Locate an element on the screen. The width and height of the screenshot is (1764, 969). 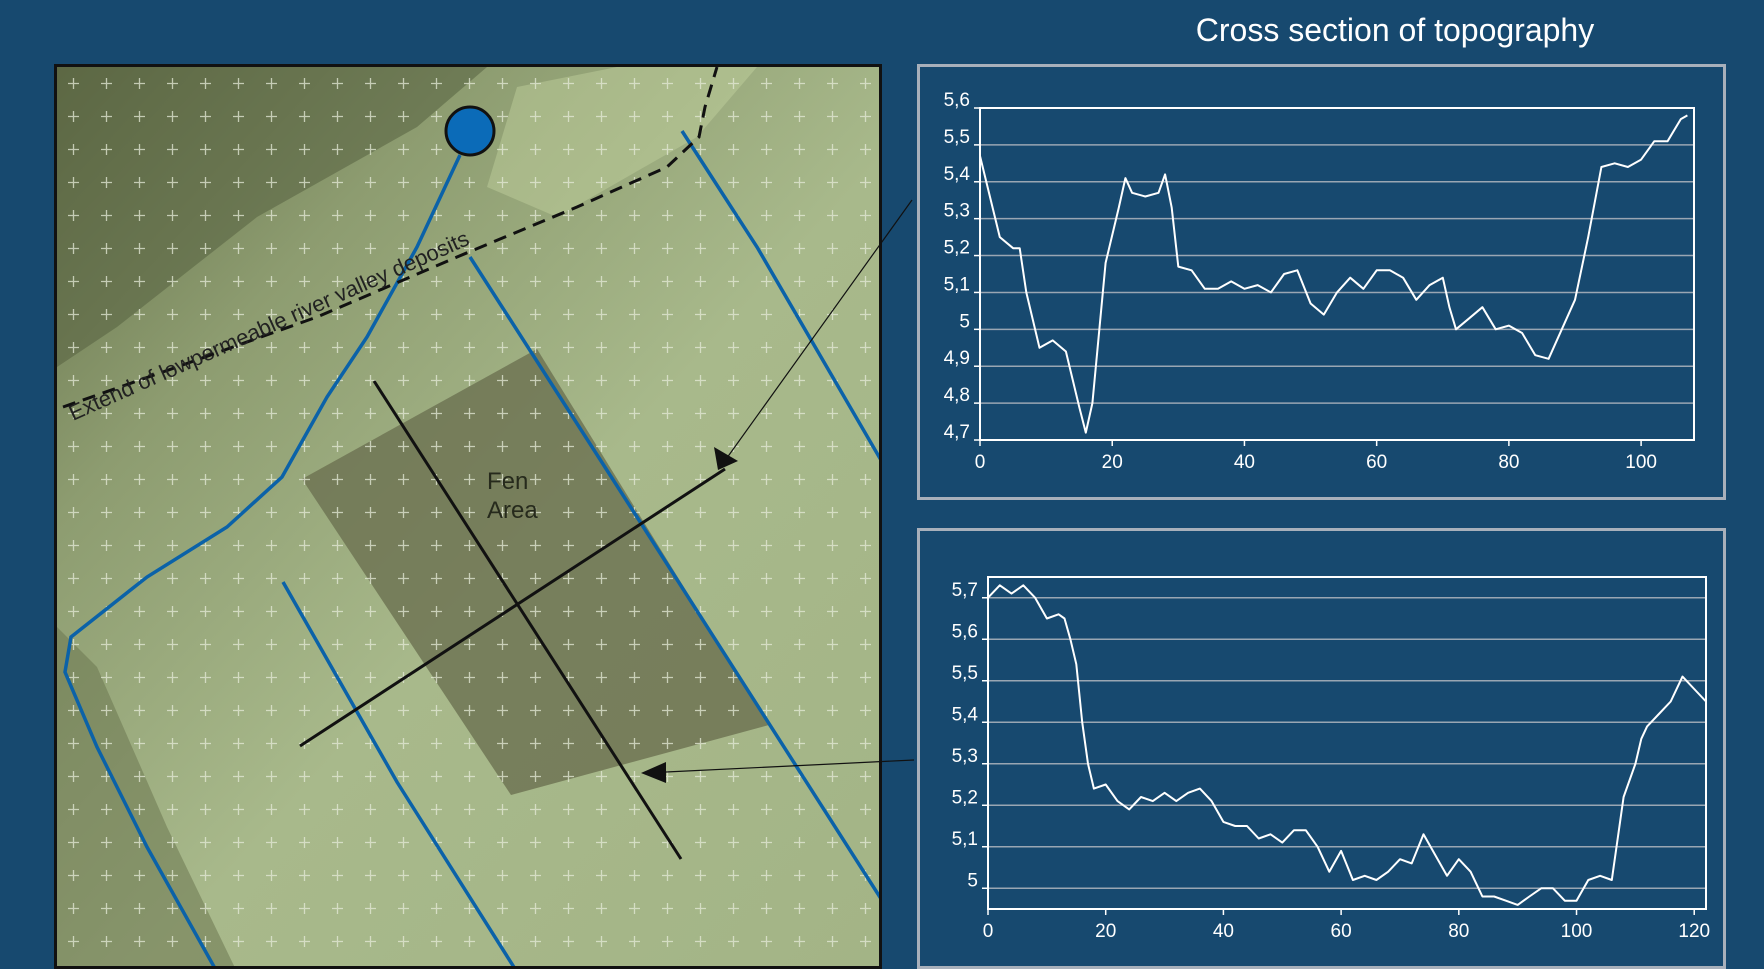
deposit-boundary is located at coordinates (390, 238).